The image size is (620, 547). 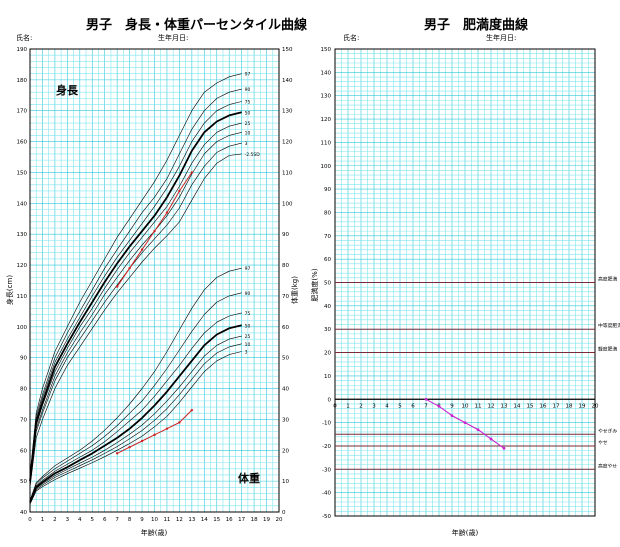 I want to click on y-tick-label-right: 130, so click(x=287, y=112).